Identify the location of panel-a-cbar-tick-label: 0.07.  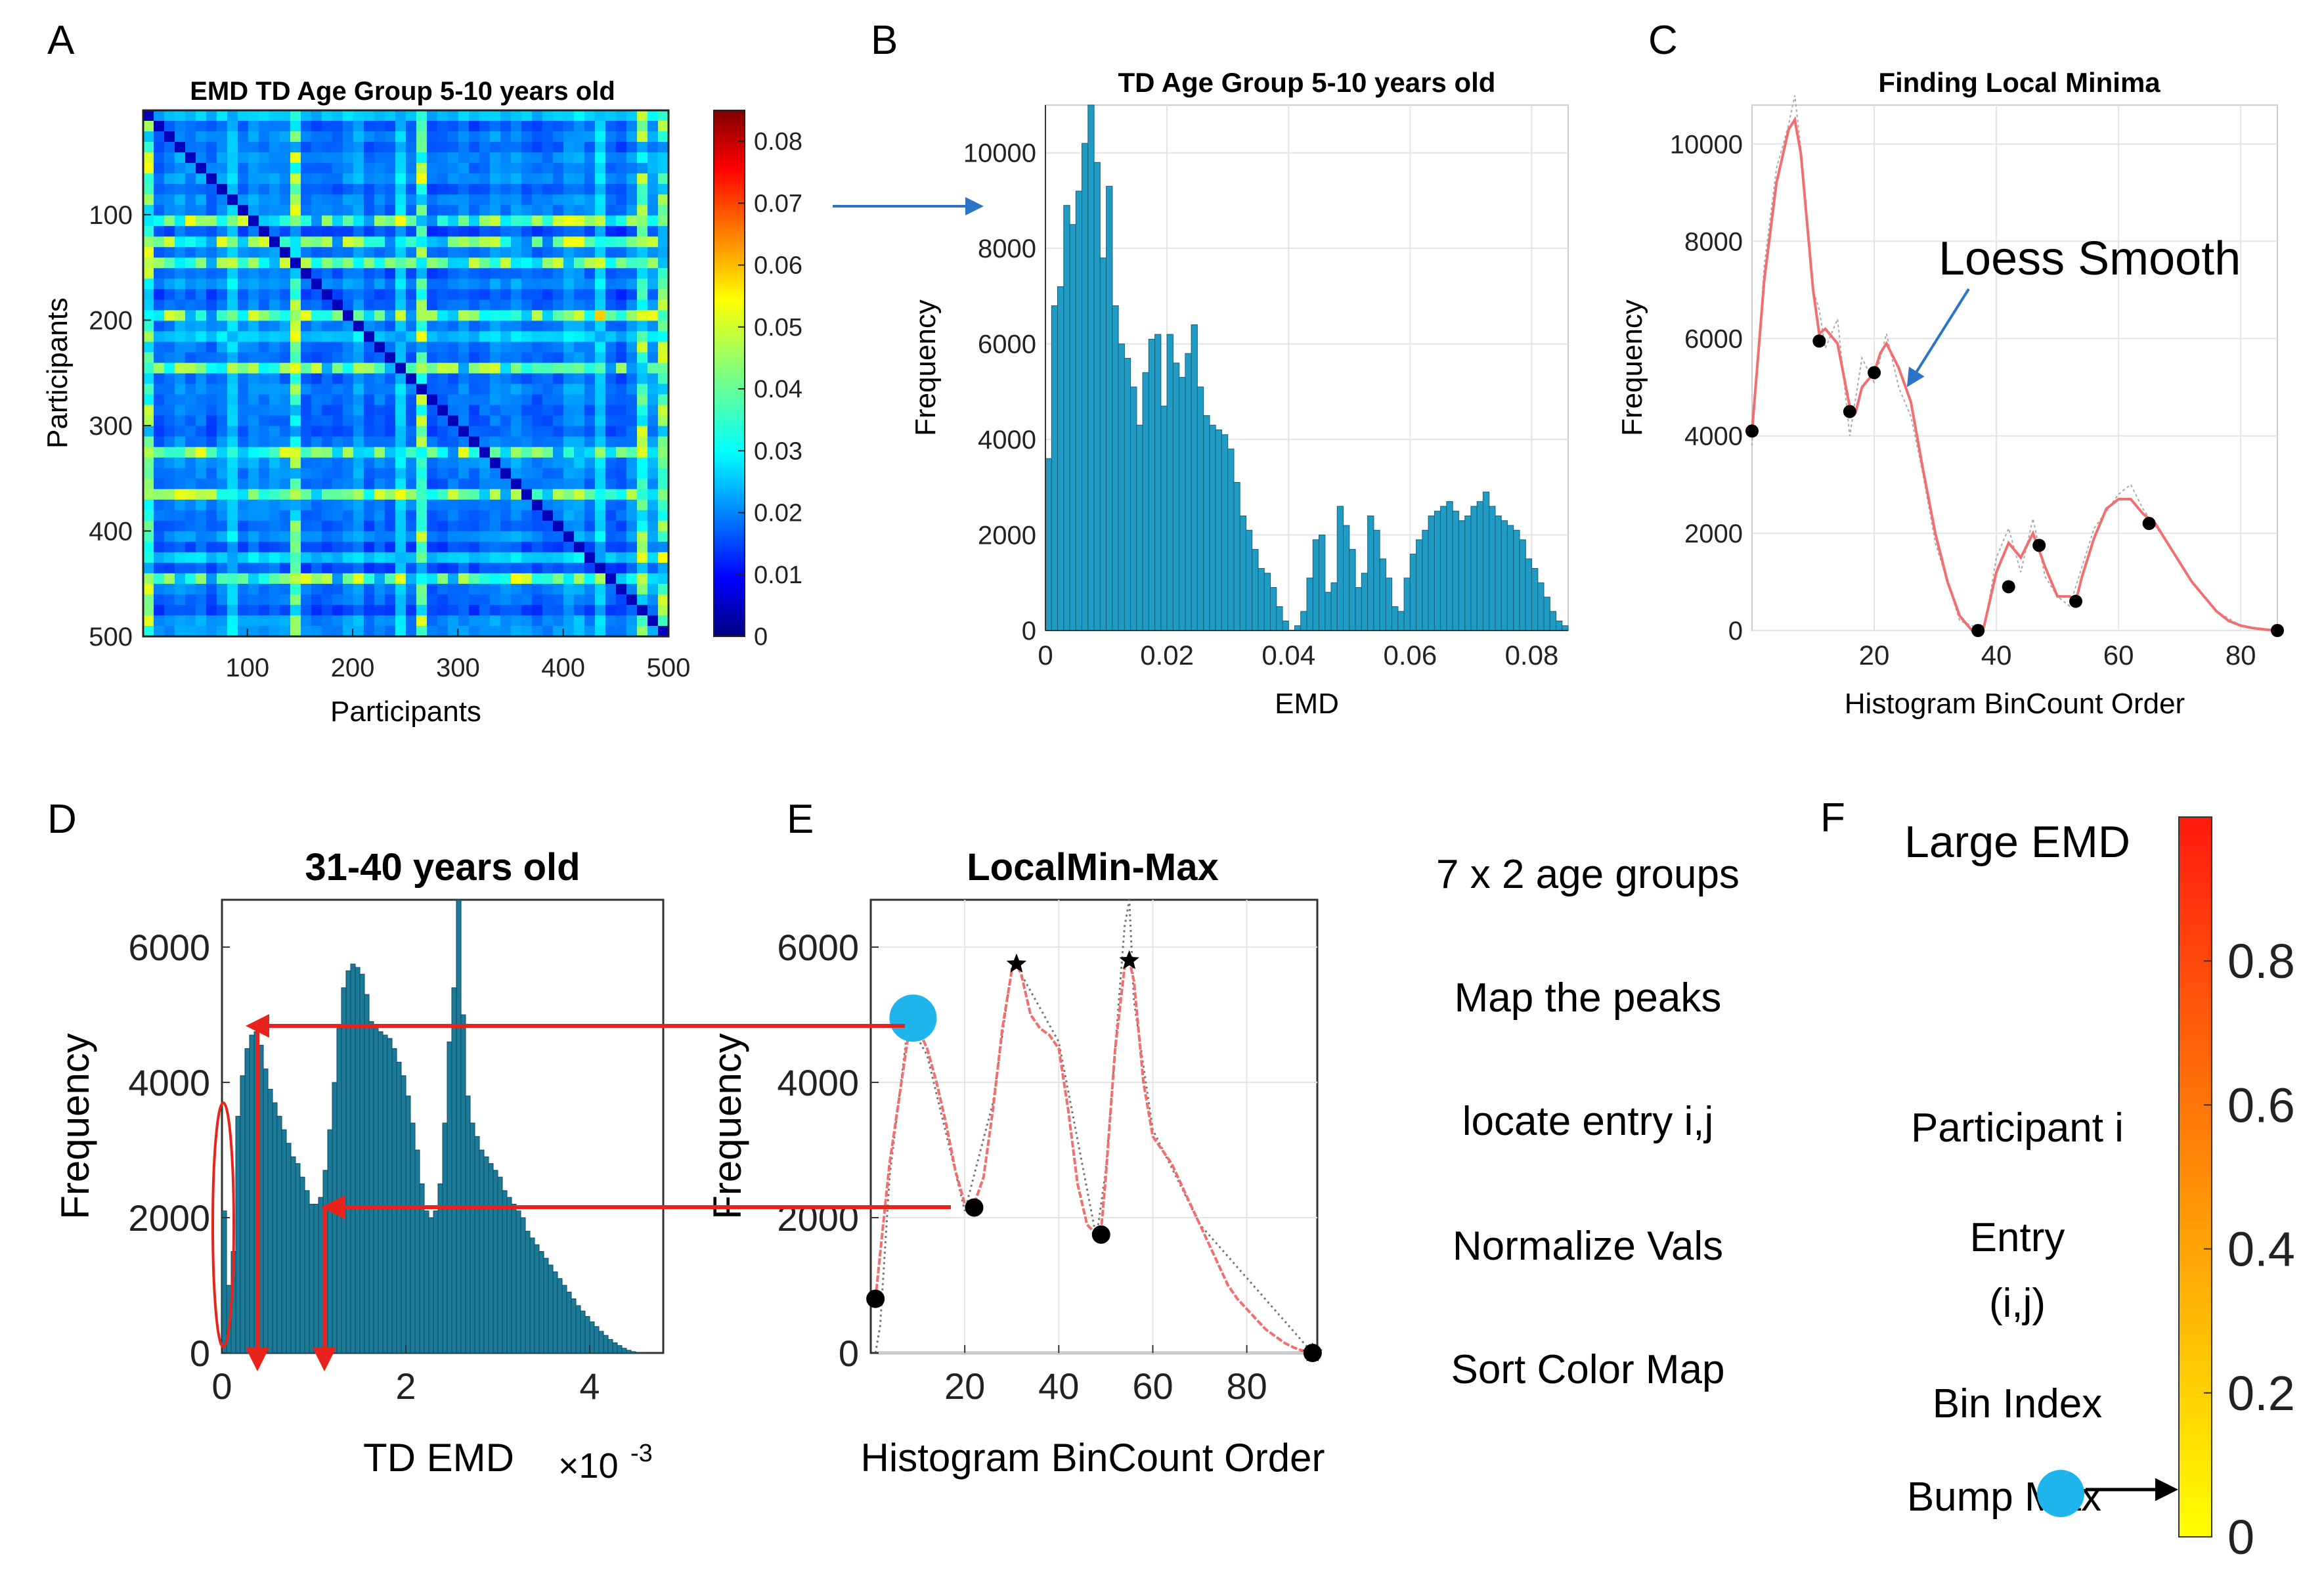
(778, 203).